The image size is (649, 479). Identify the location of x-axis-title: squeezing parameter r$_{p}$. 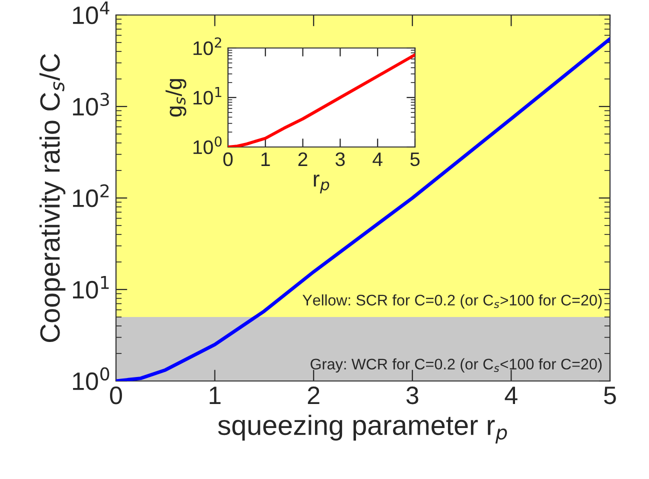
(362, 429).